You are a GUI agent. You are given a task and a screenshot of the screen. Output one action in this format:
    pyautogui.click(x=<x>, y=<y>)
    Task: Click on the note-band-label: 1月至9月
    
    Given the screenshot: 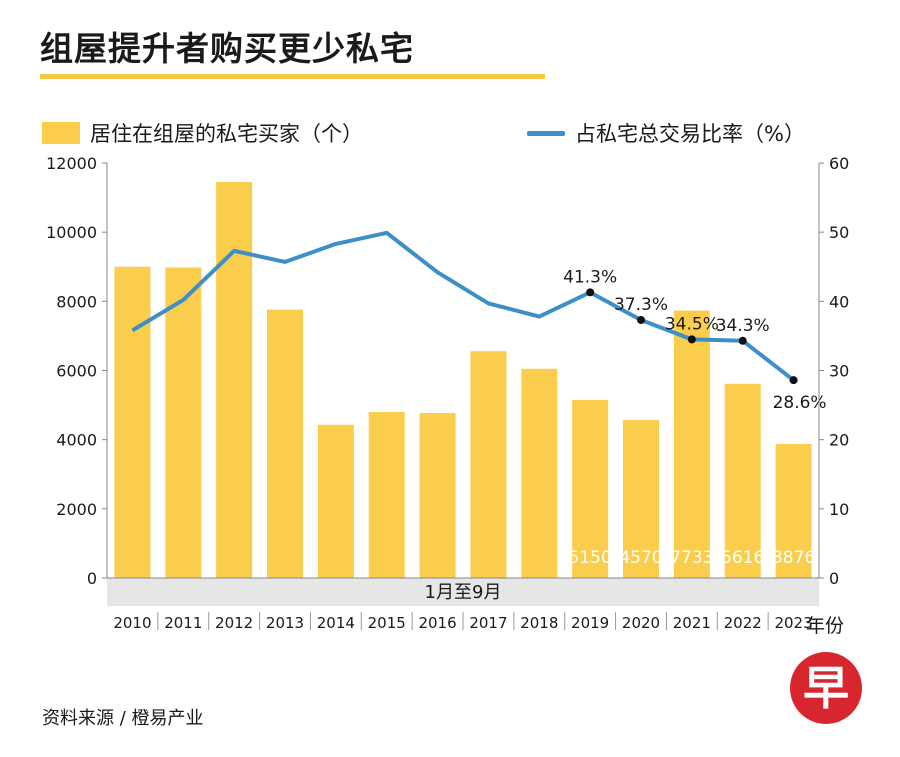 What is the action you would take?
    pyautogui.click(x=463, y=592)
    